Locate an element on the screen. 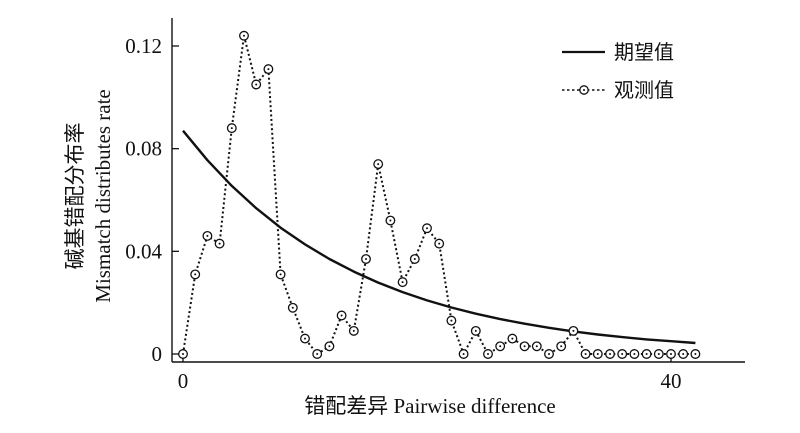 The height and width of the screenshot is (433, 800). y-tick-label: 0.12 is located at coordinates (143, 46).